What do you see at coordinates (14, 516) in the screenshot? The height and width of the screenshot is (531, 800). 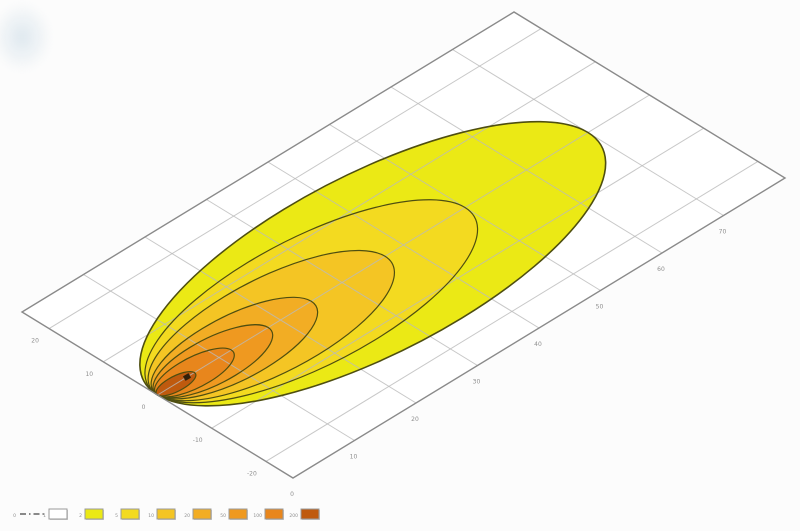 I see `legend-label: 0` at bounding box center [14, 516].